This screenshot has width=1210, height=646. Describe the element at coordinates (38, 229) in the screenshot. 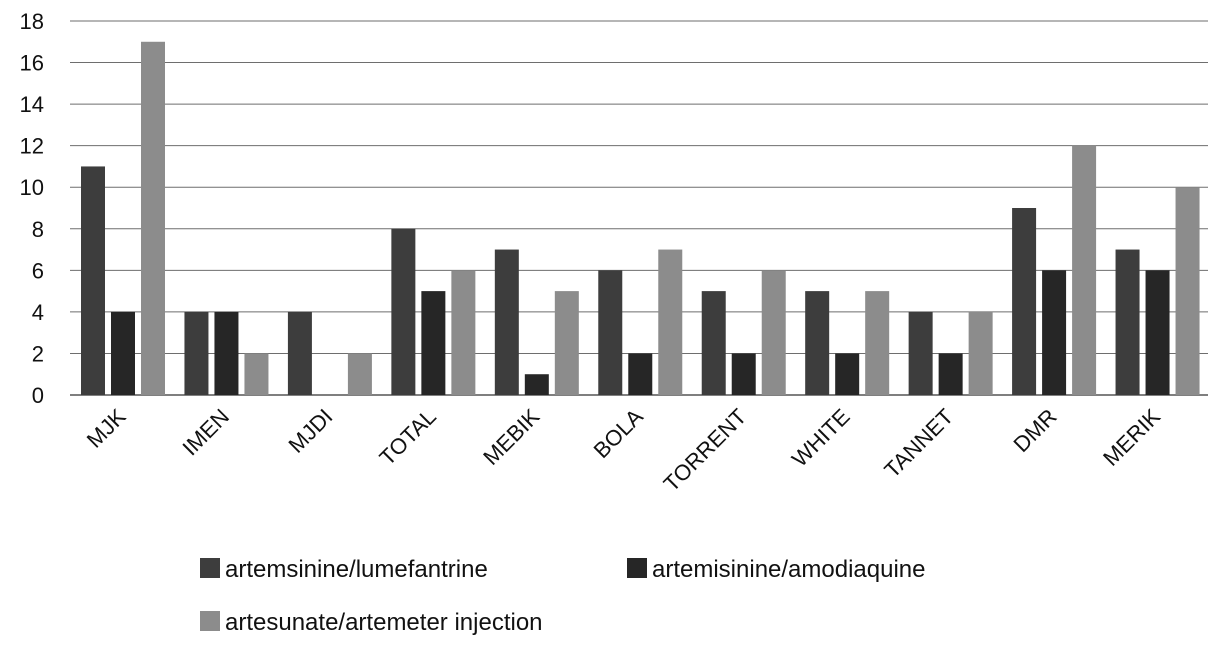

I see `y-tick-label: 8` at that location.